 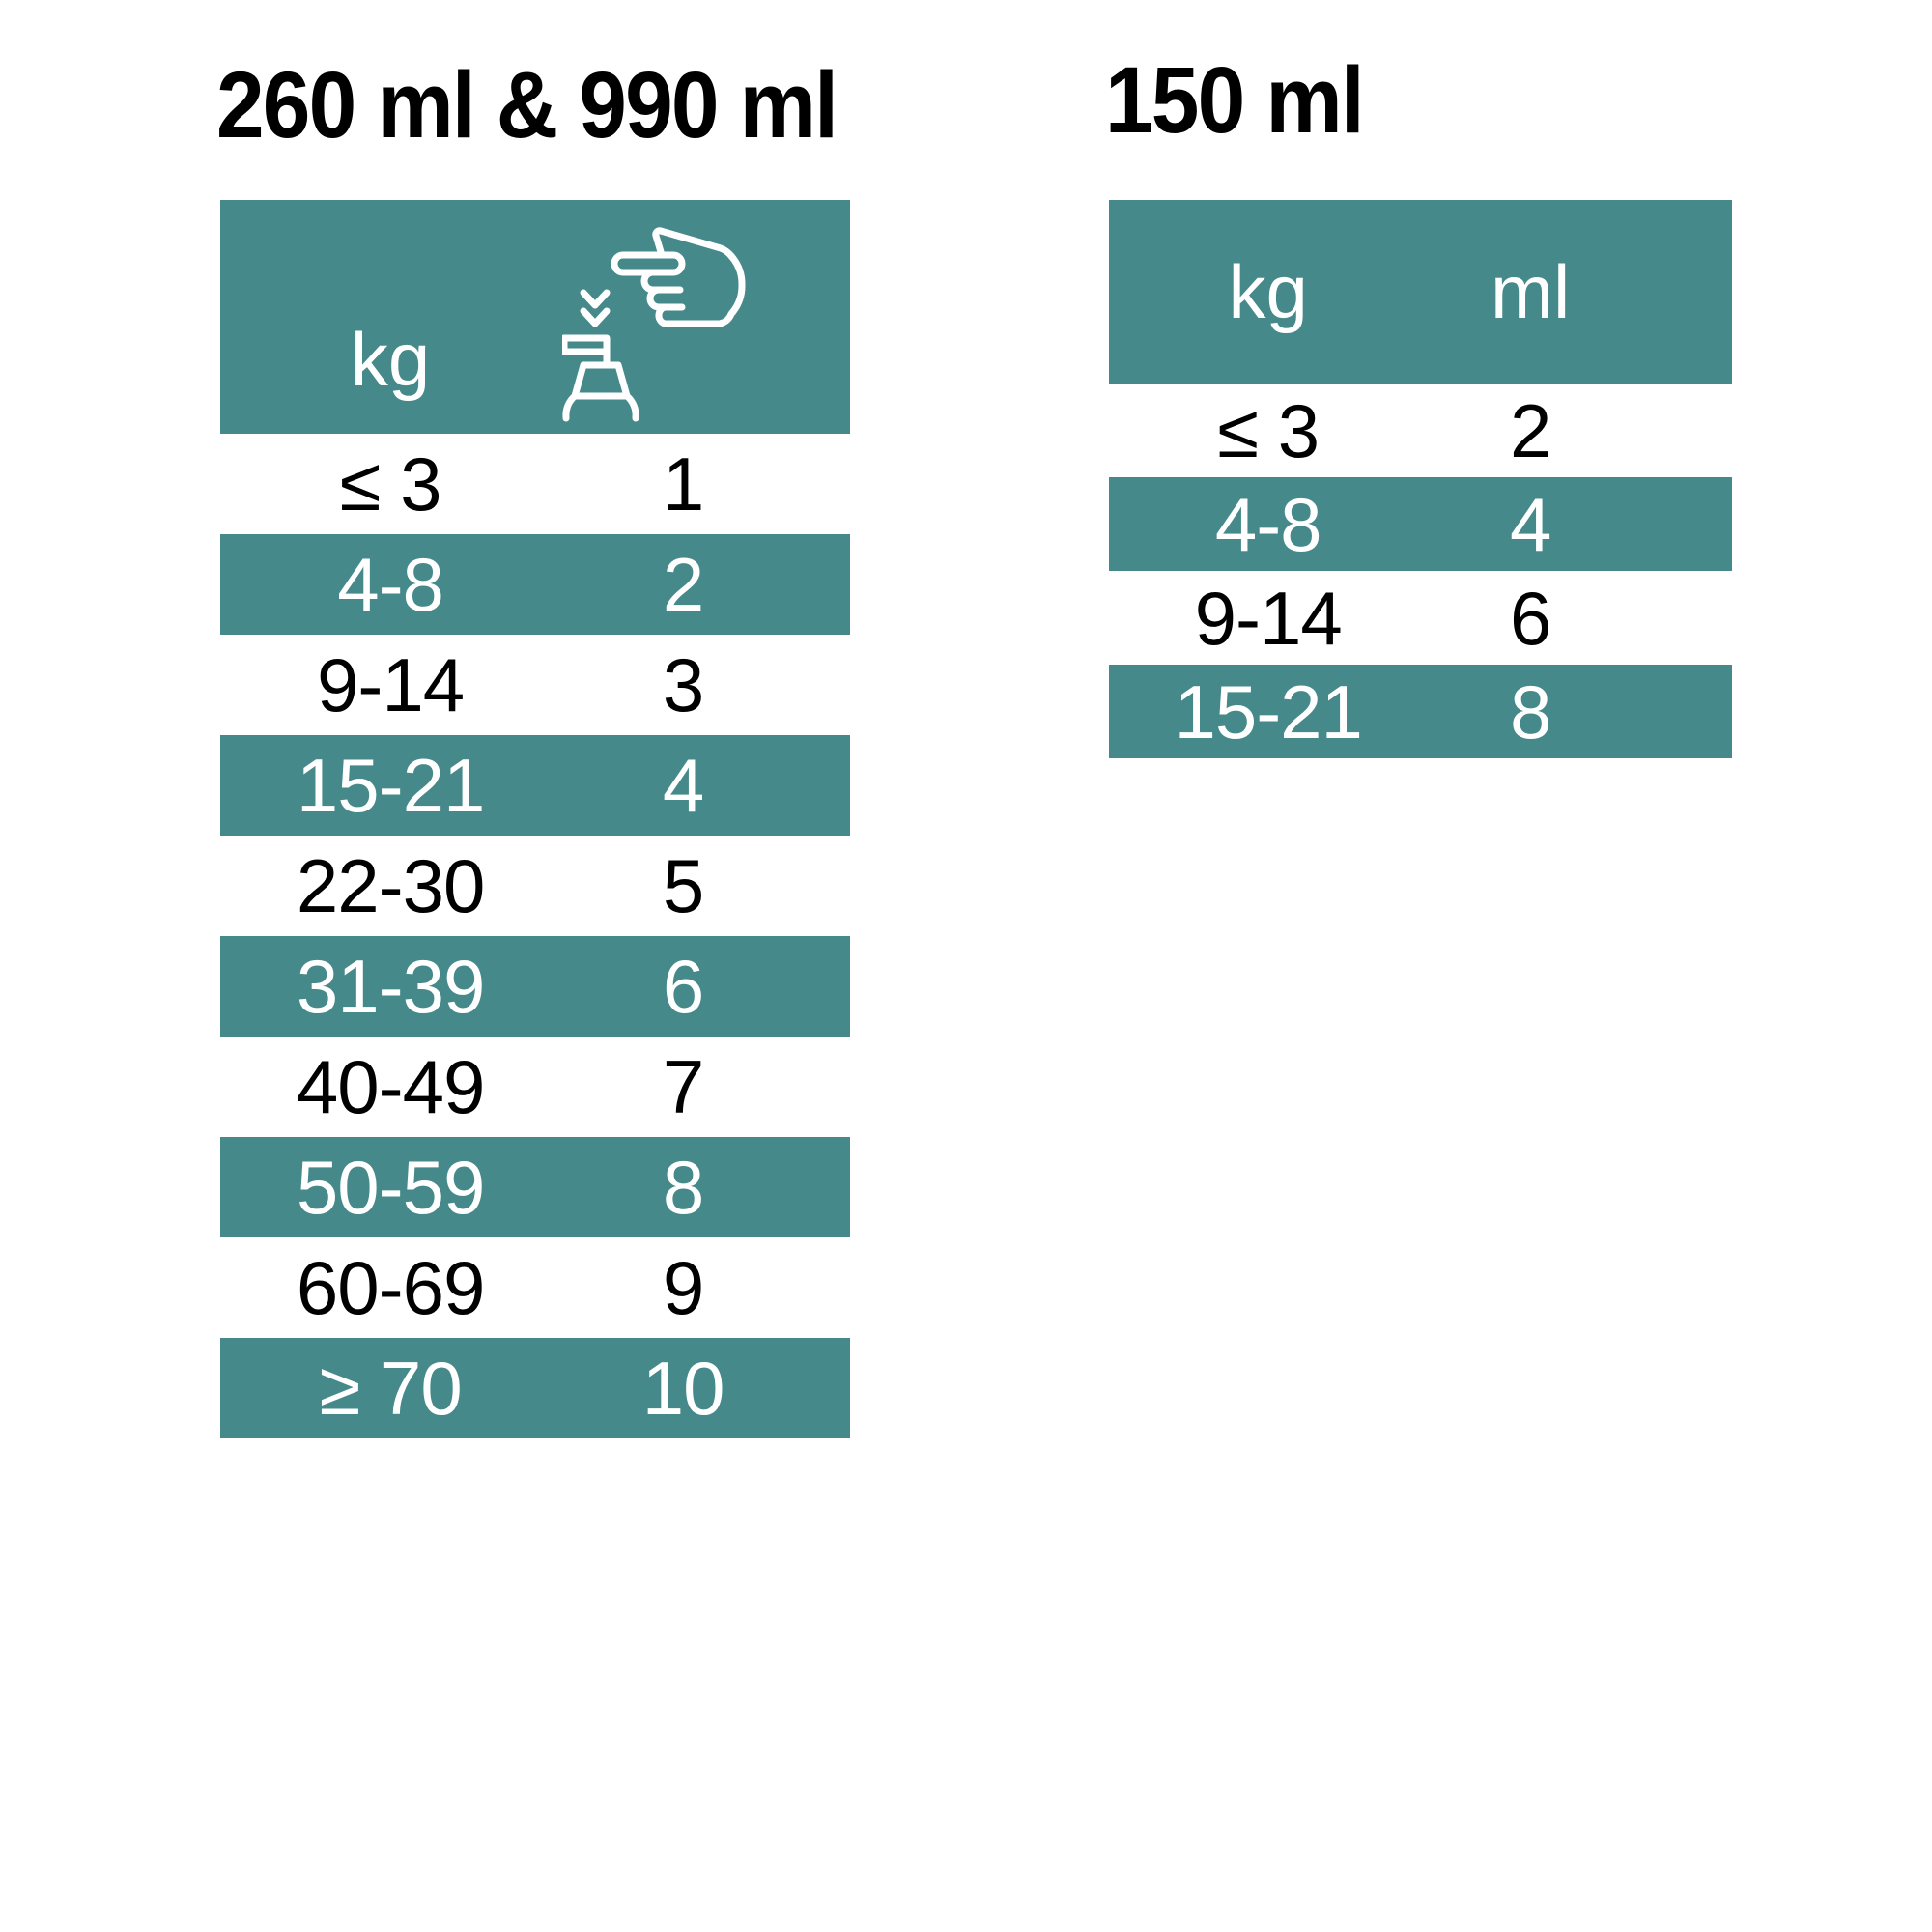 I want to click on column-header-ml: ml, so click(x=1531, y=291).